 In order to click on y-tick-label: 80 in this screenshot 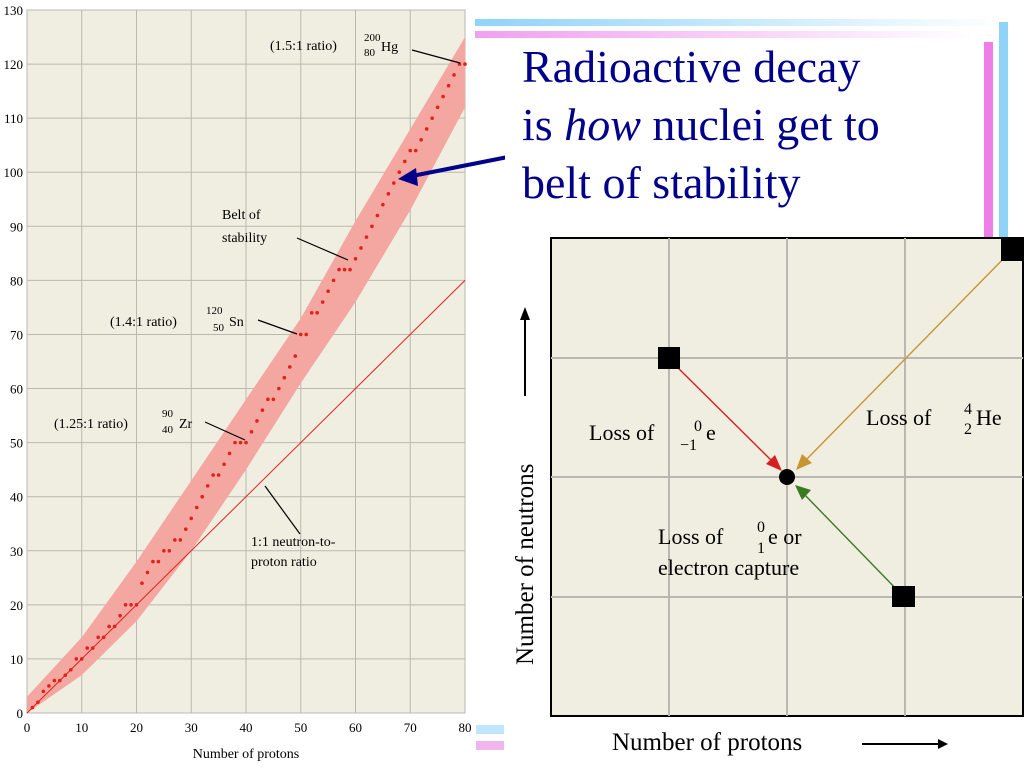, I will do `click(16, 280)`.